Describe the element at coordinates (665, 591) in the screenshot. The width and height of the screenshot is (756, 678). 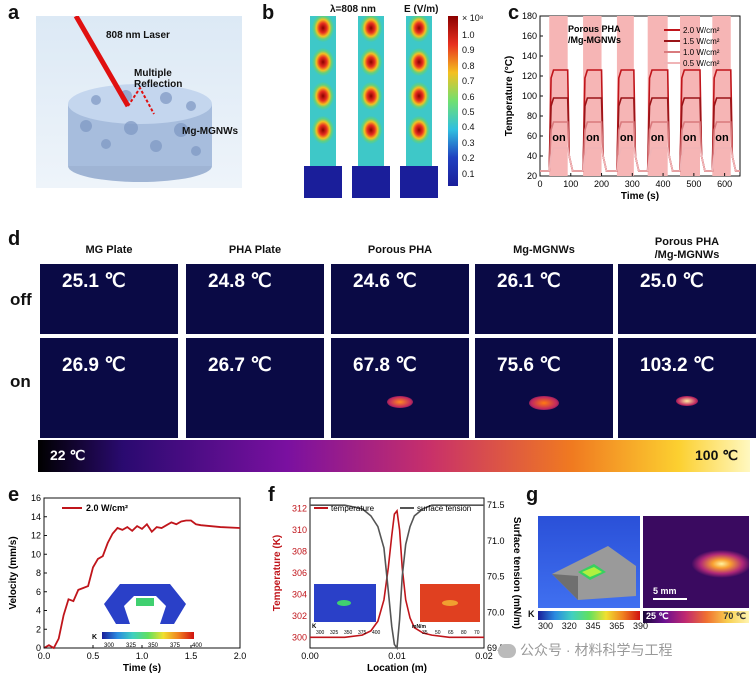
I see `scalebar-label: 5 mm` at that location.